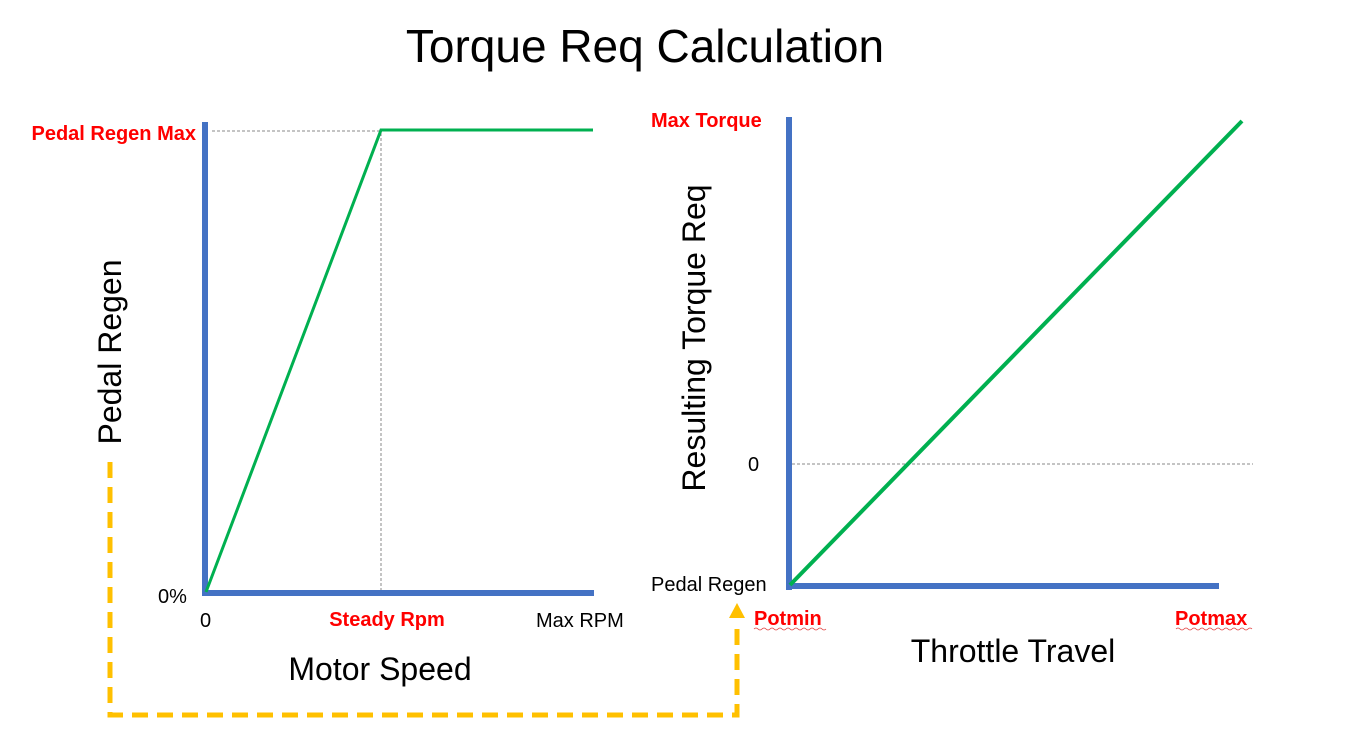 Image resolution: width=1362 pixels, height=742 pixels. What do you see at coordinates (645, 46) in the screenshot?
I see `diagram-title: Torque Req Calculation` at bounding box center [645, 46].